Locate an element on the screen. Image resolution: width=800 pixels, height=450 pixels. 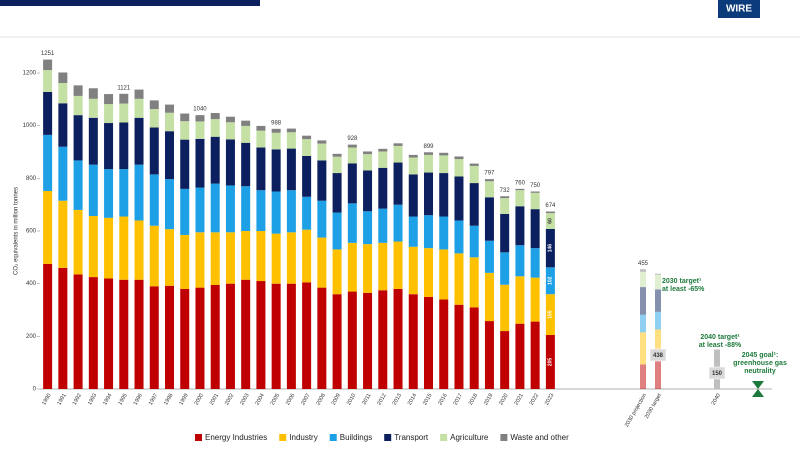
x-tick-label: 2014 is located at coordinates (412, 400).